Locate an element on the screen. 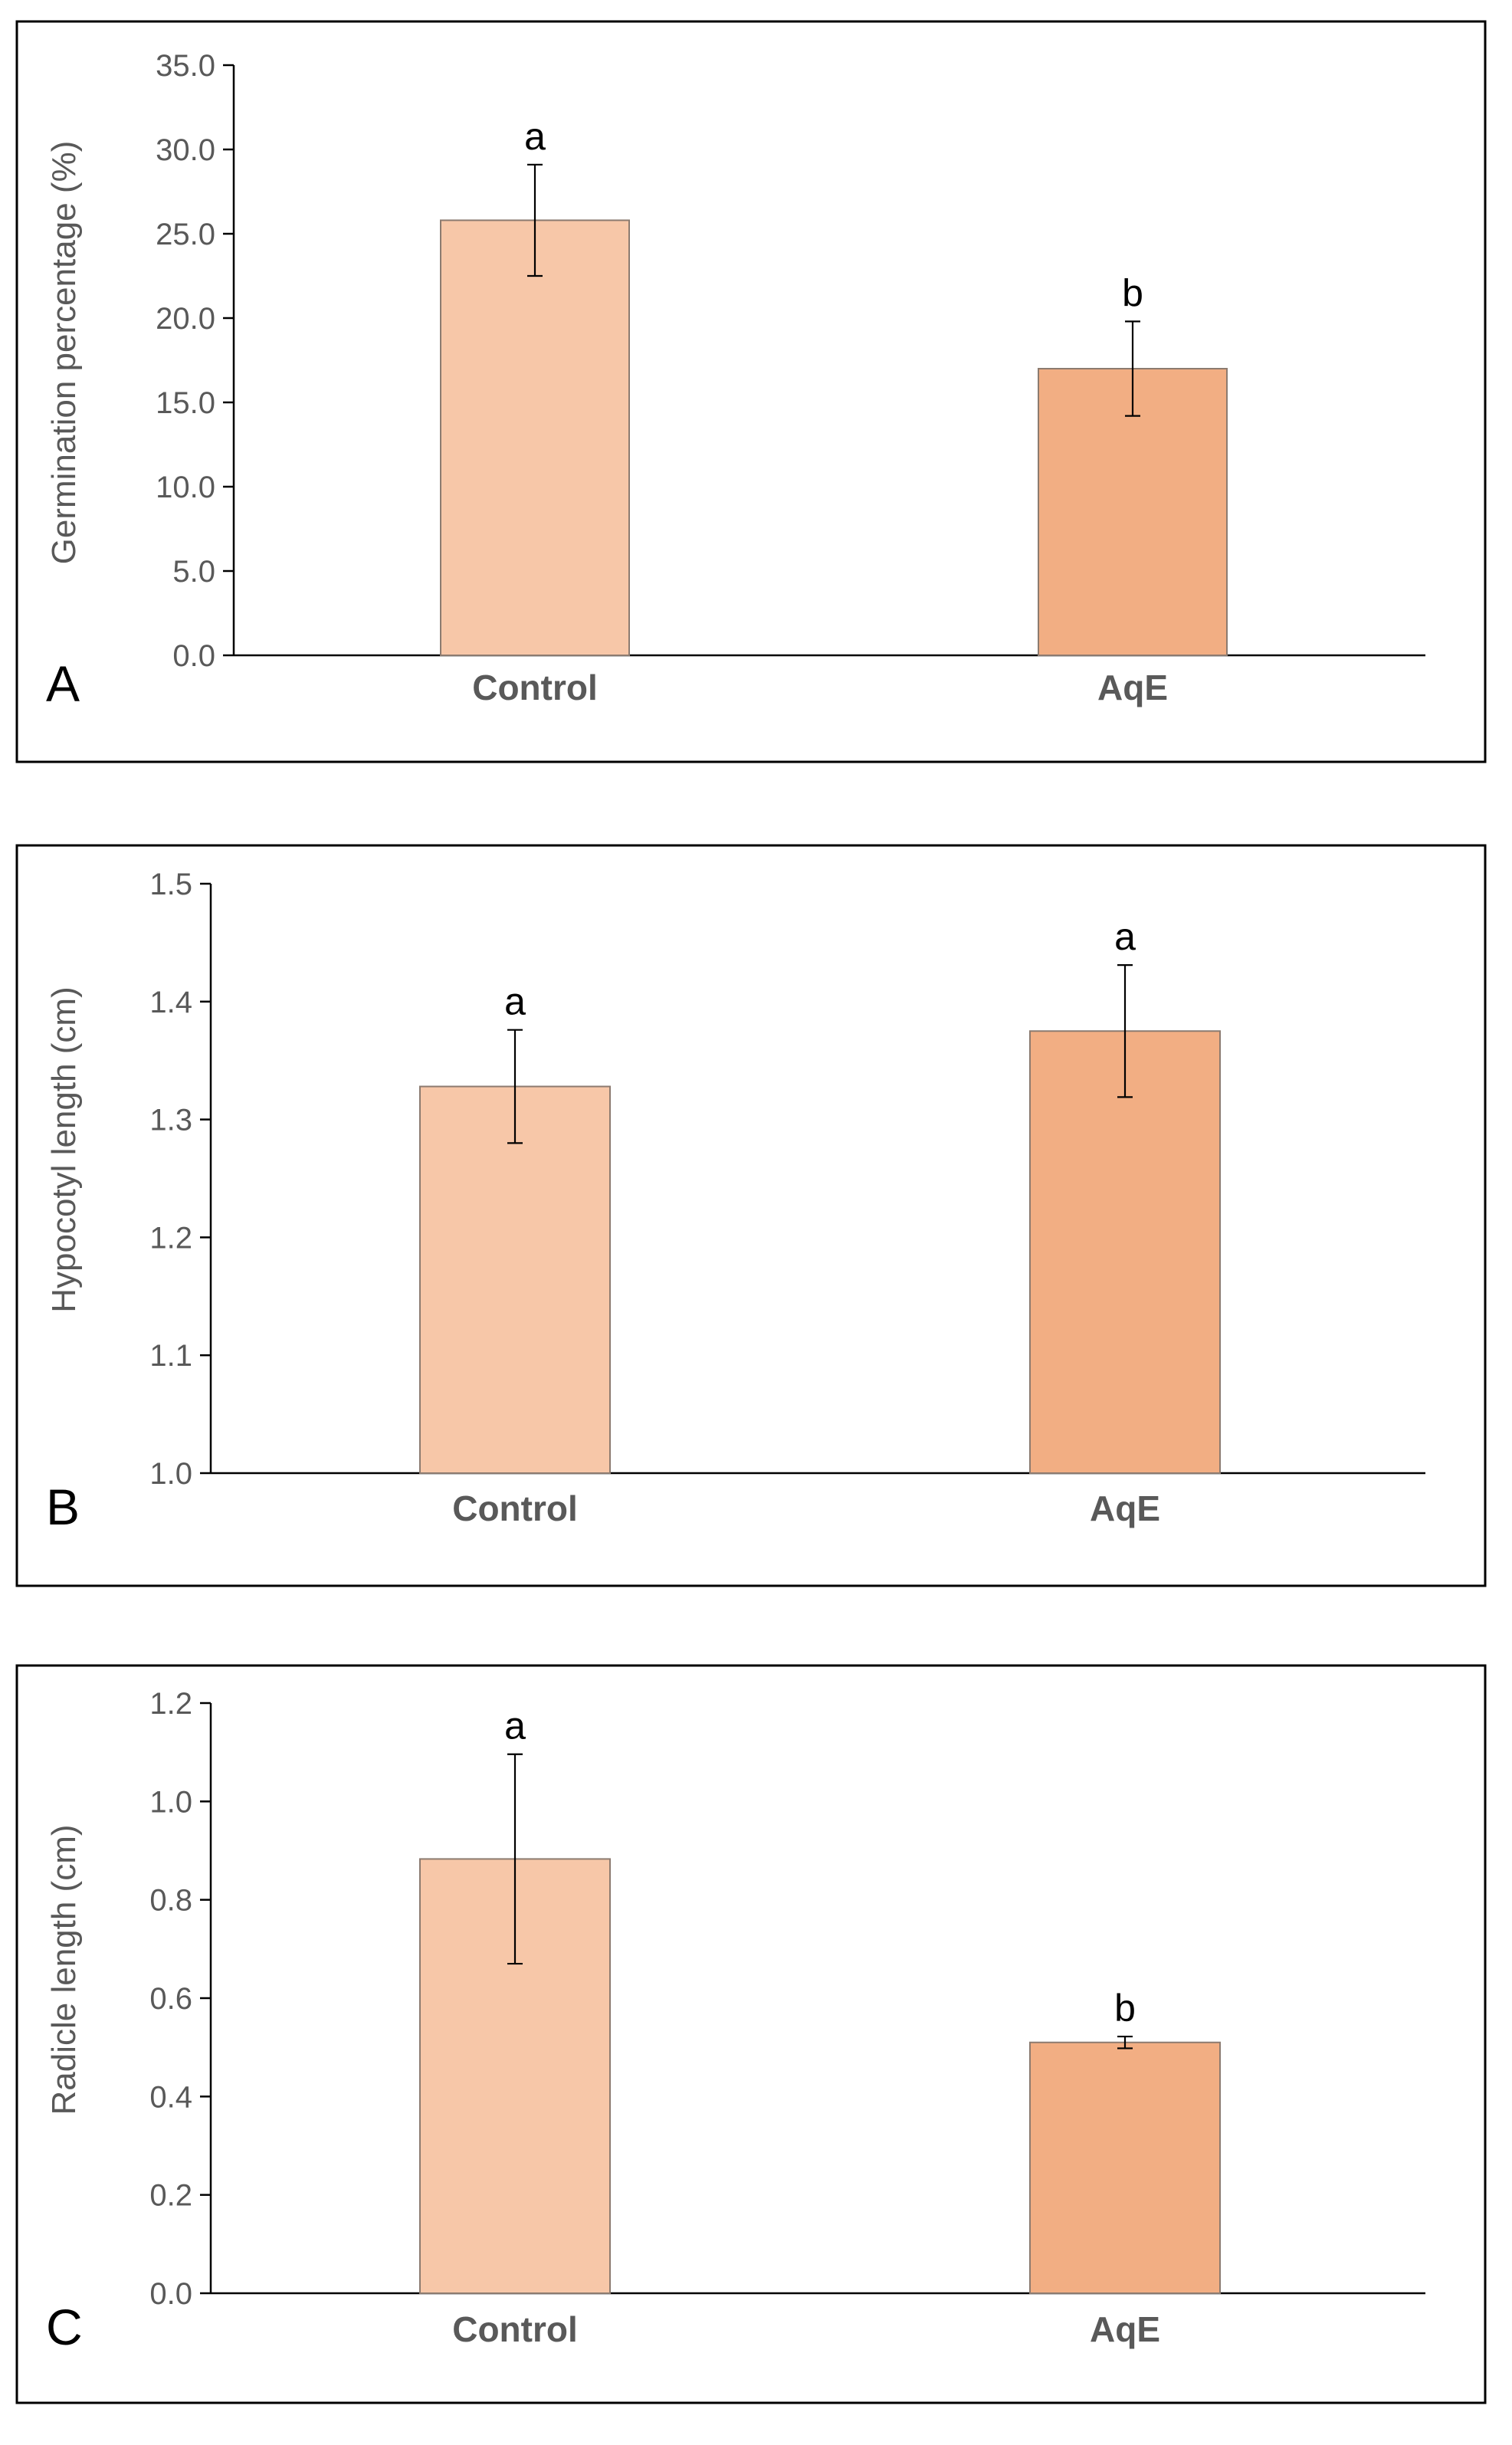 The height and width of the screenshot is (2445, 1512). panel-letter: B is located at coordinates (63, 1506).